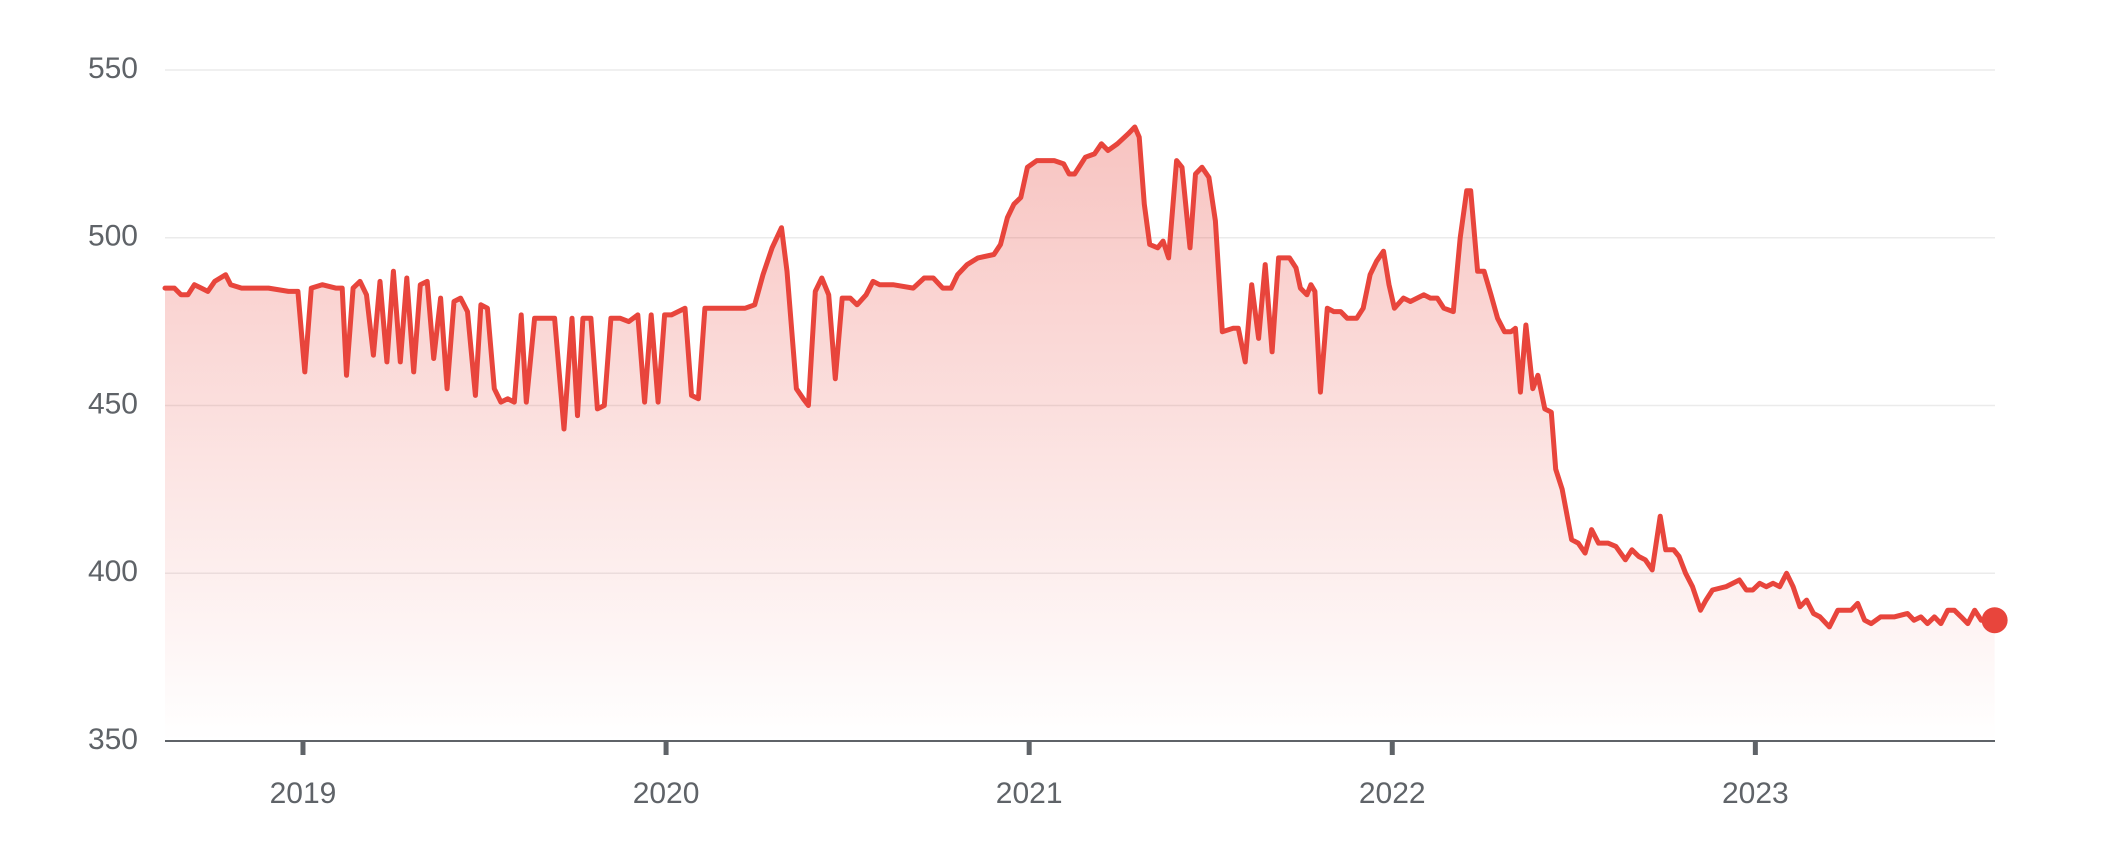  Describe the element at coordinates (113, 236) in the screenshot. I see `y-tick-label: 500` at that location.